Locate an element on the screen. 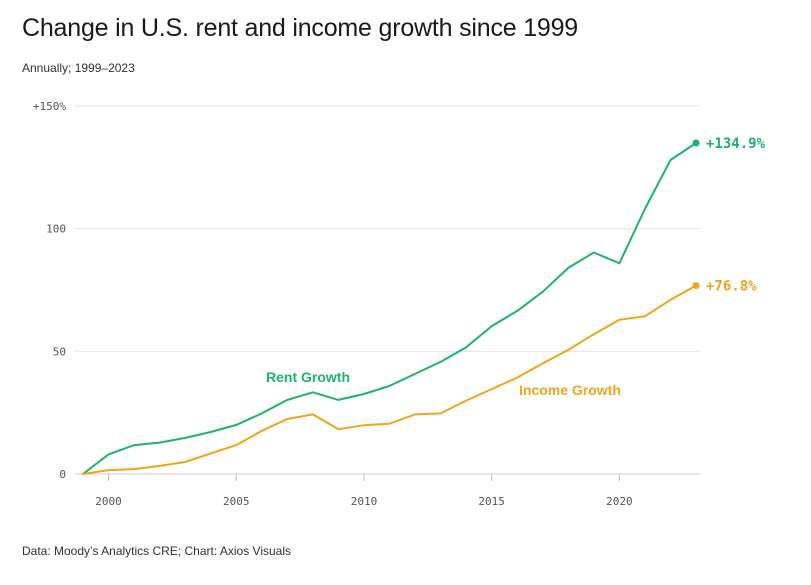 Image resolution: width=811 pixels, height=585 pixels. end-value-label: +134.9% is located at coordinates (736, 144).